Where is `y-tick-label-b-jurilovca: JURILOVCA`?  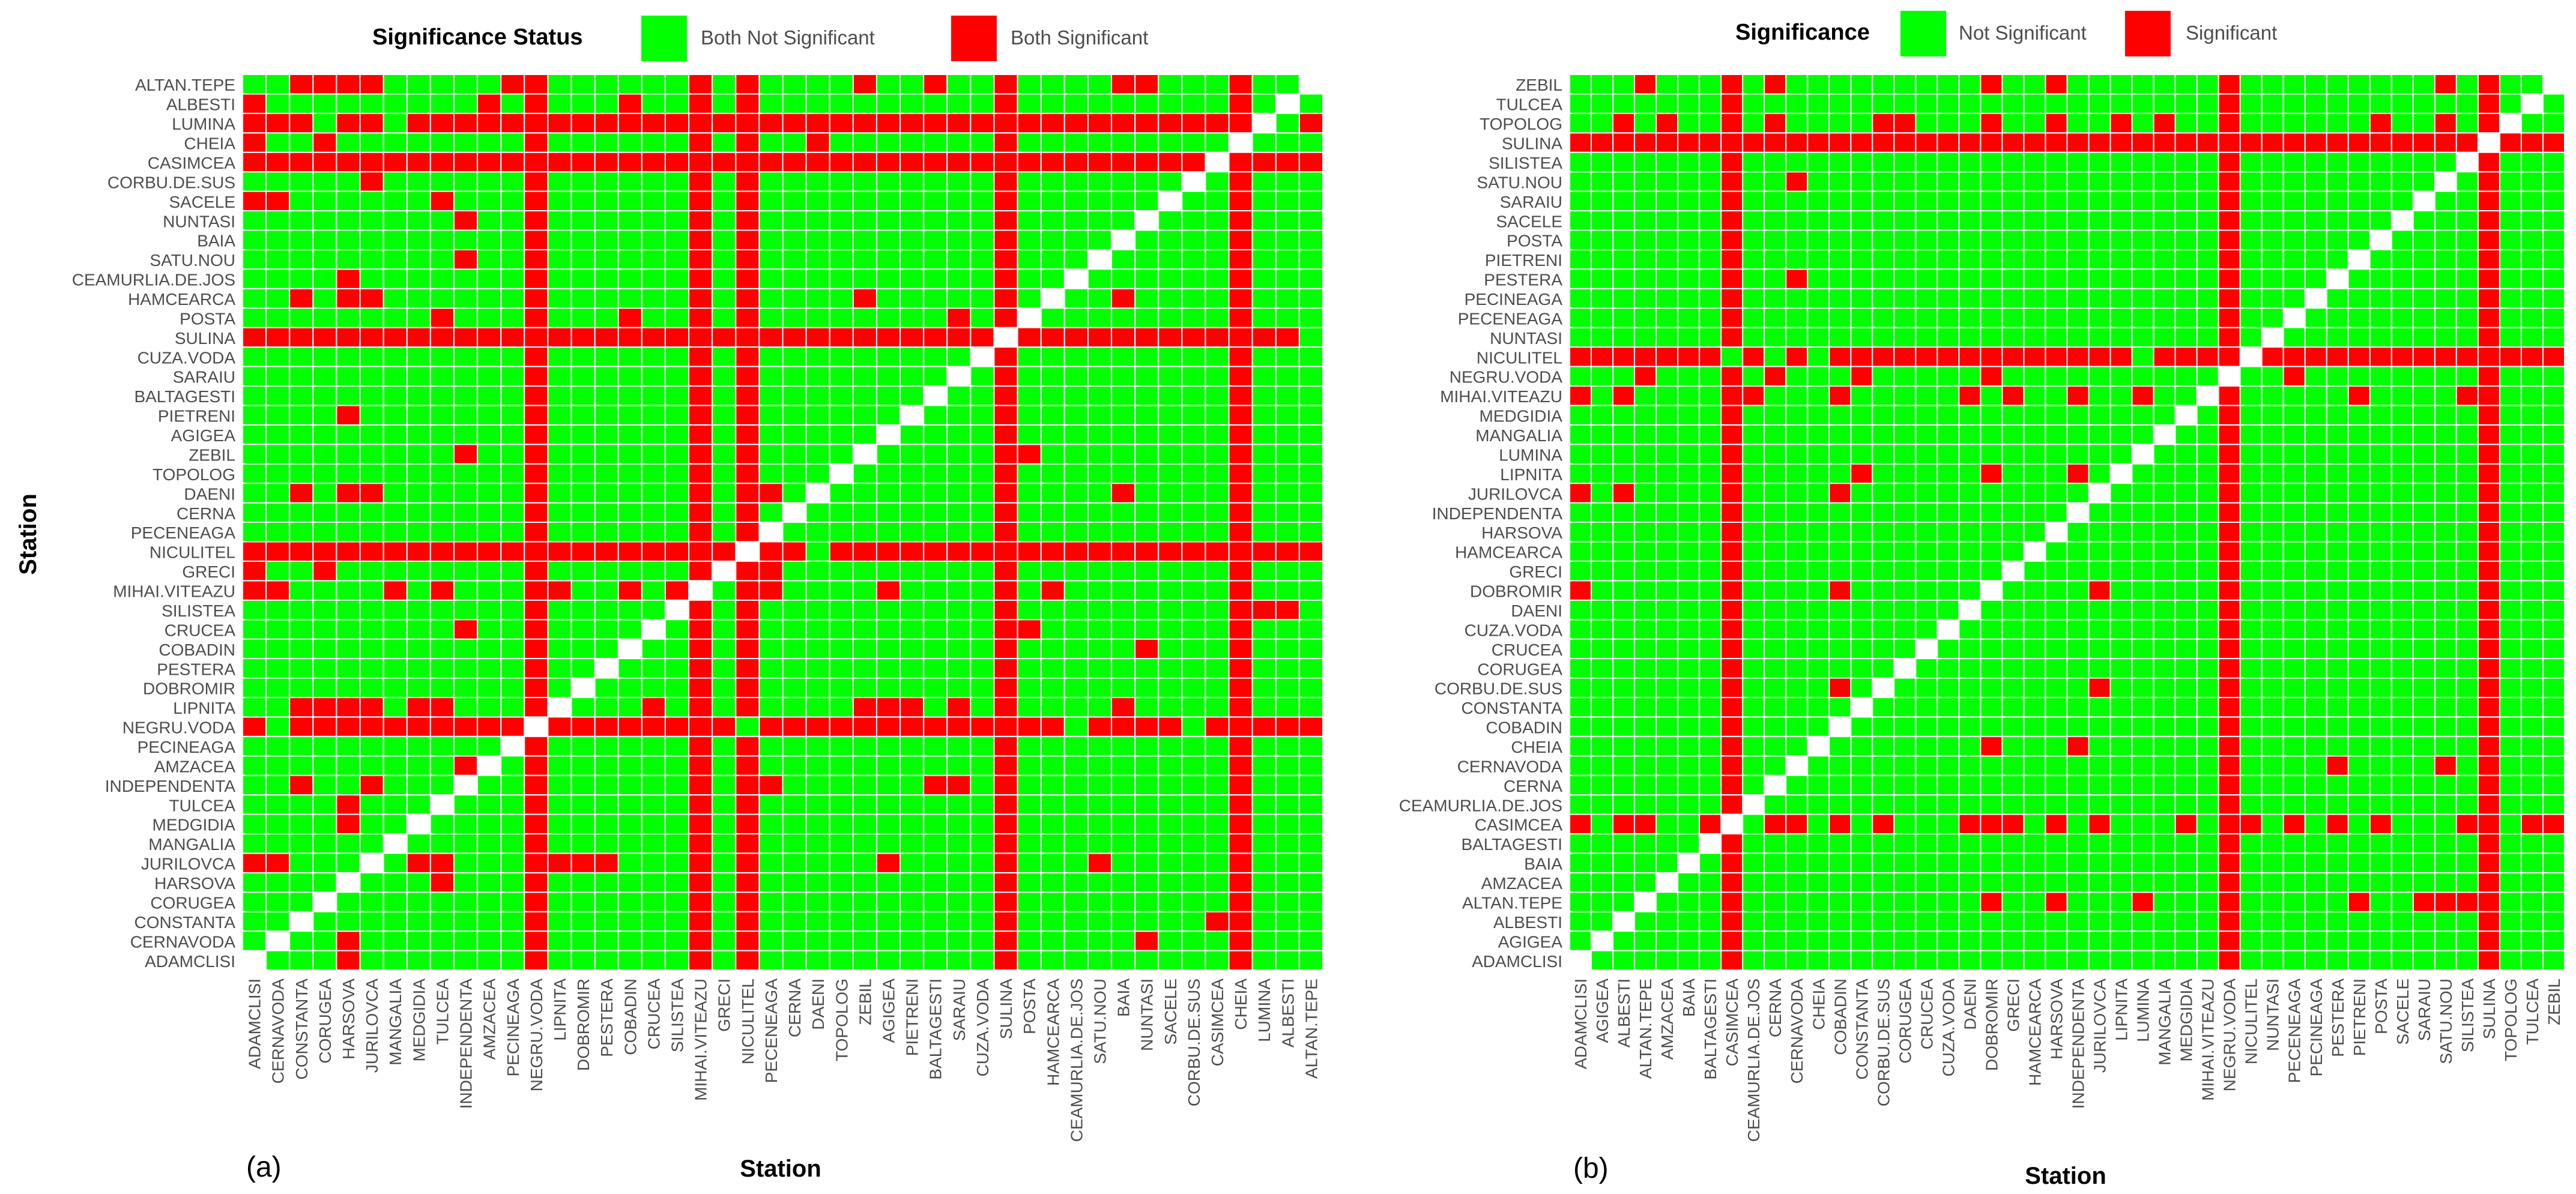 y-tick-label-b-jurilovca: JURILOVCA is located at coordinates (1515, 493).